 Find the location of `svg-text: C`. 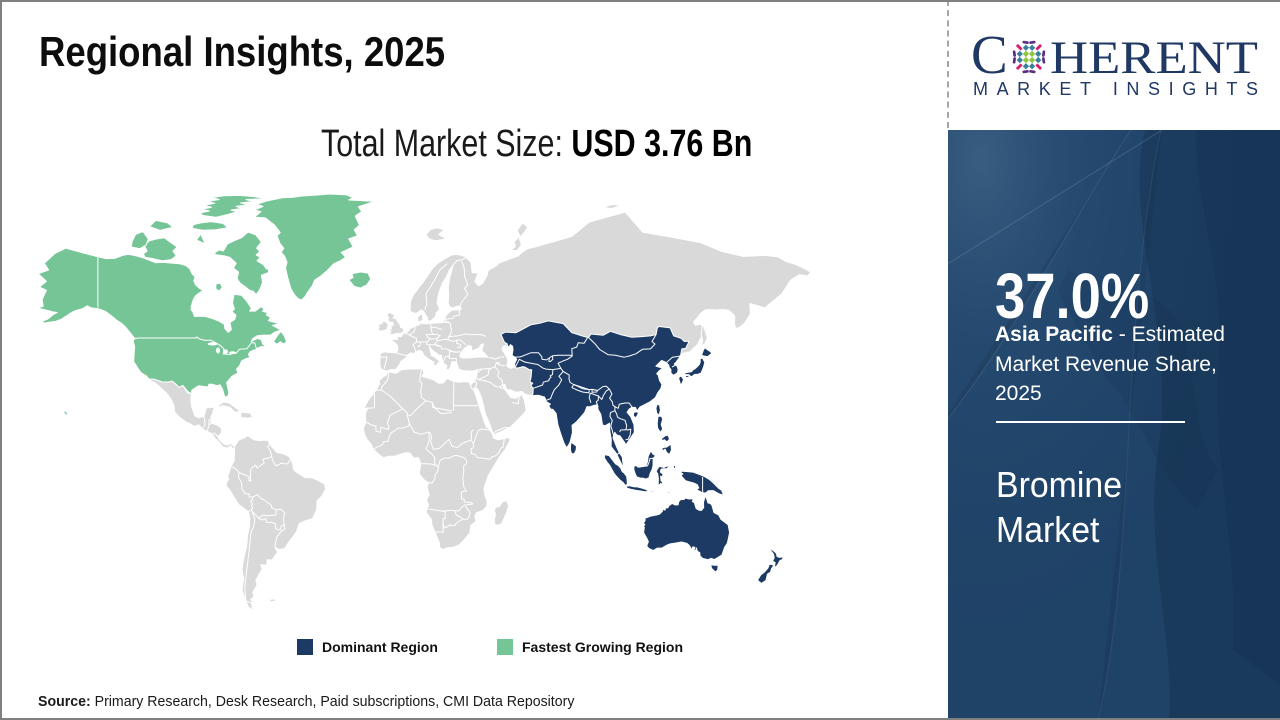

svg-text: C is located at coordinates (989, 57).